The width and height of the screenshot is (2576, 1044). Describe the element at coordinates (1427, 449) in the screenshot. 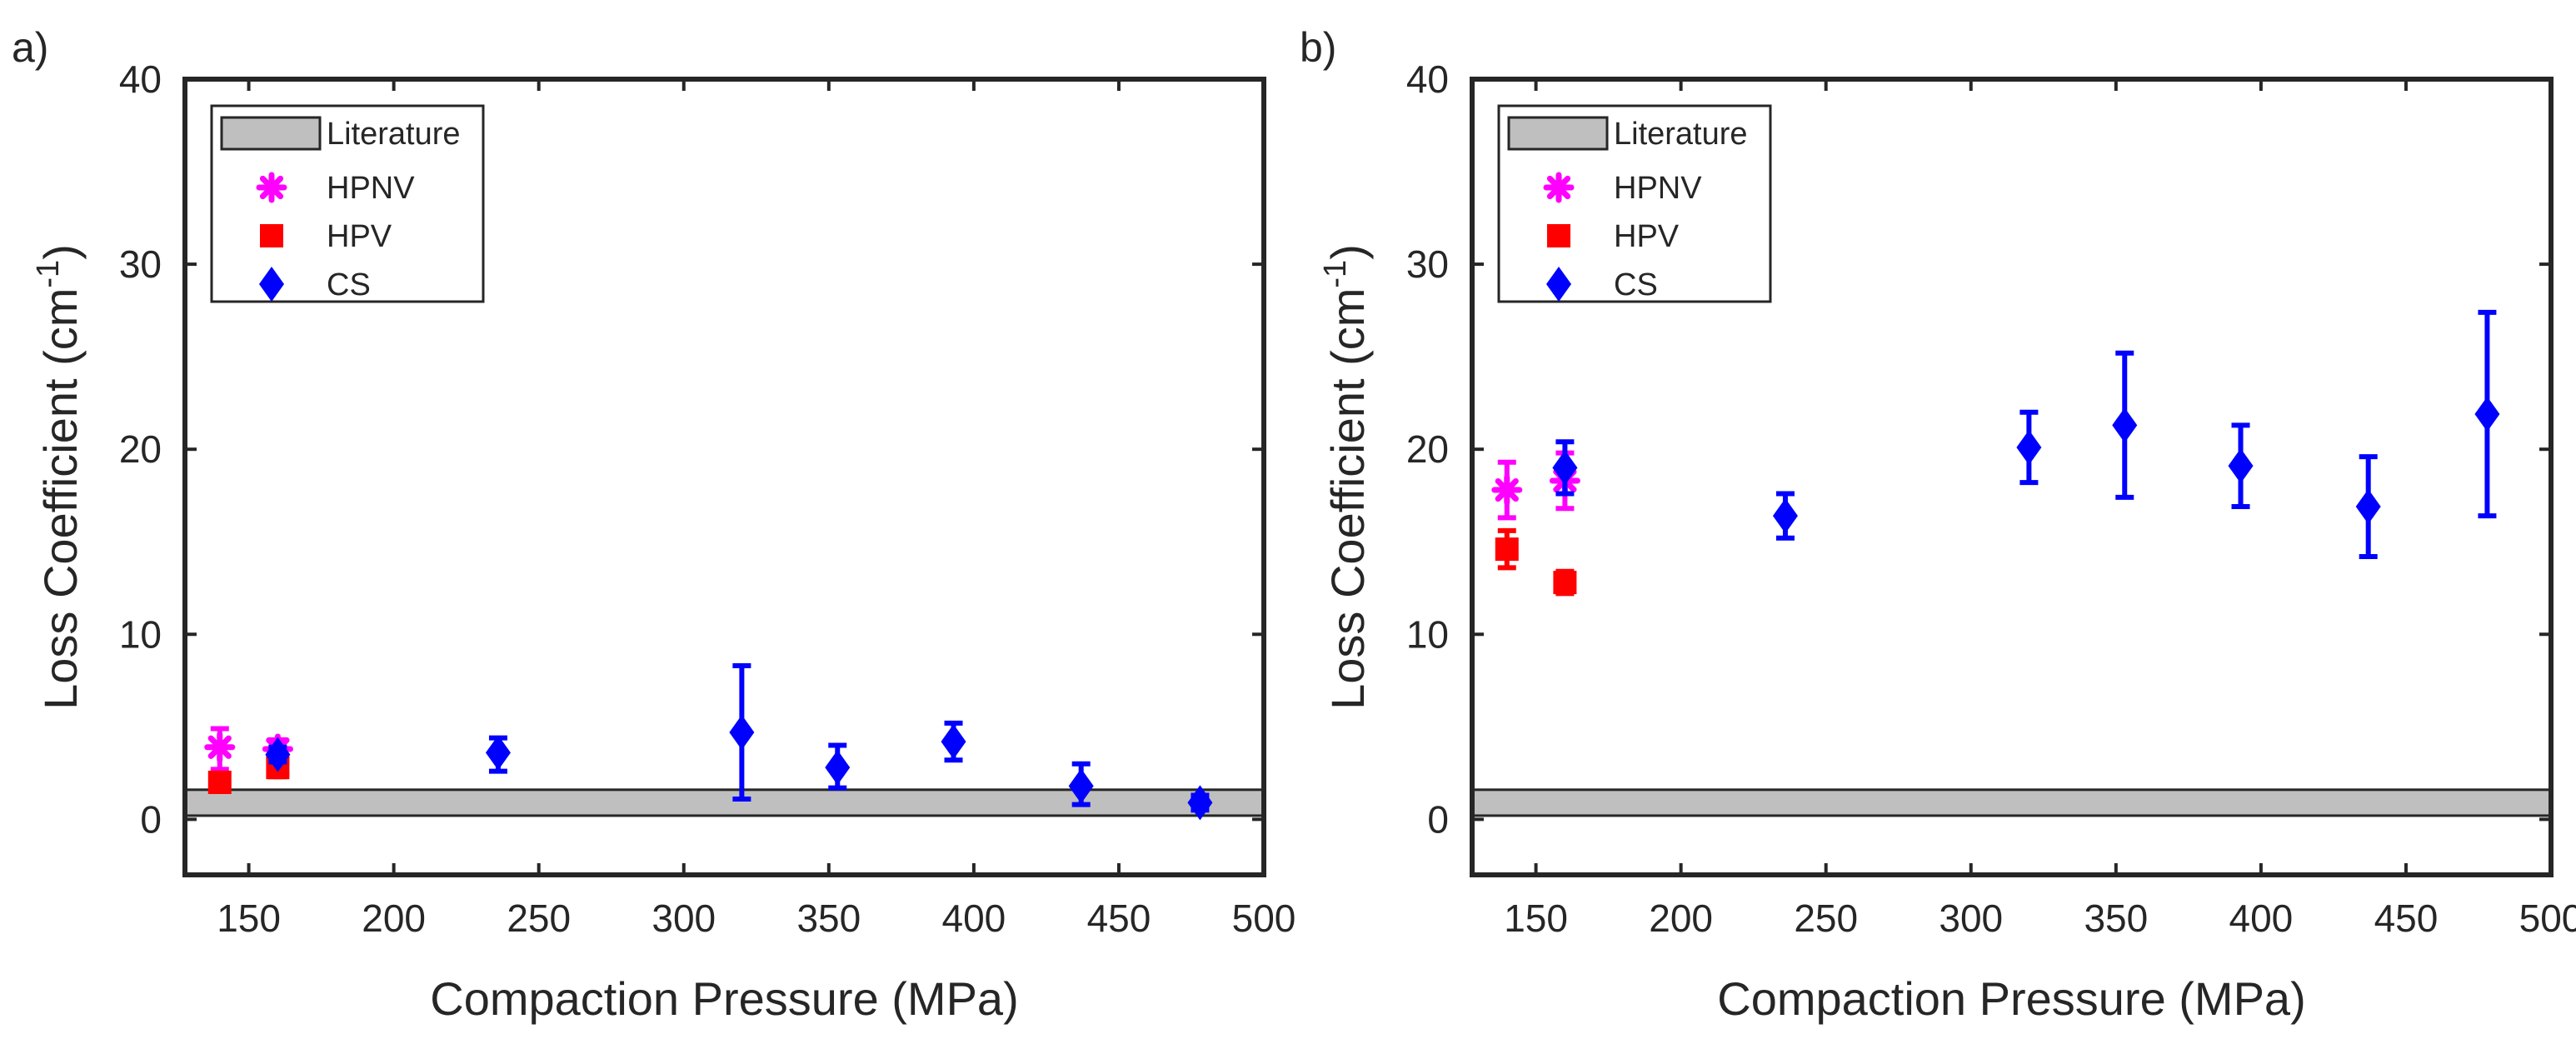

I see `y-tick-label: 20` at that location.